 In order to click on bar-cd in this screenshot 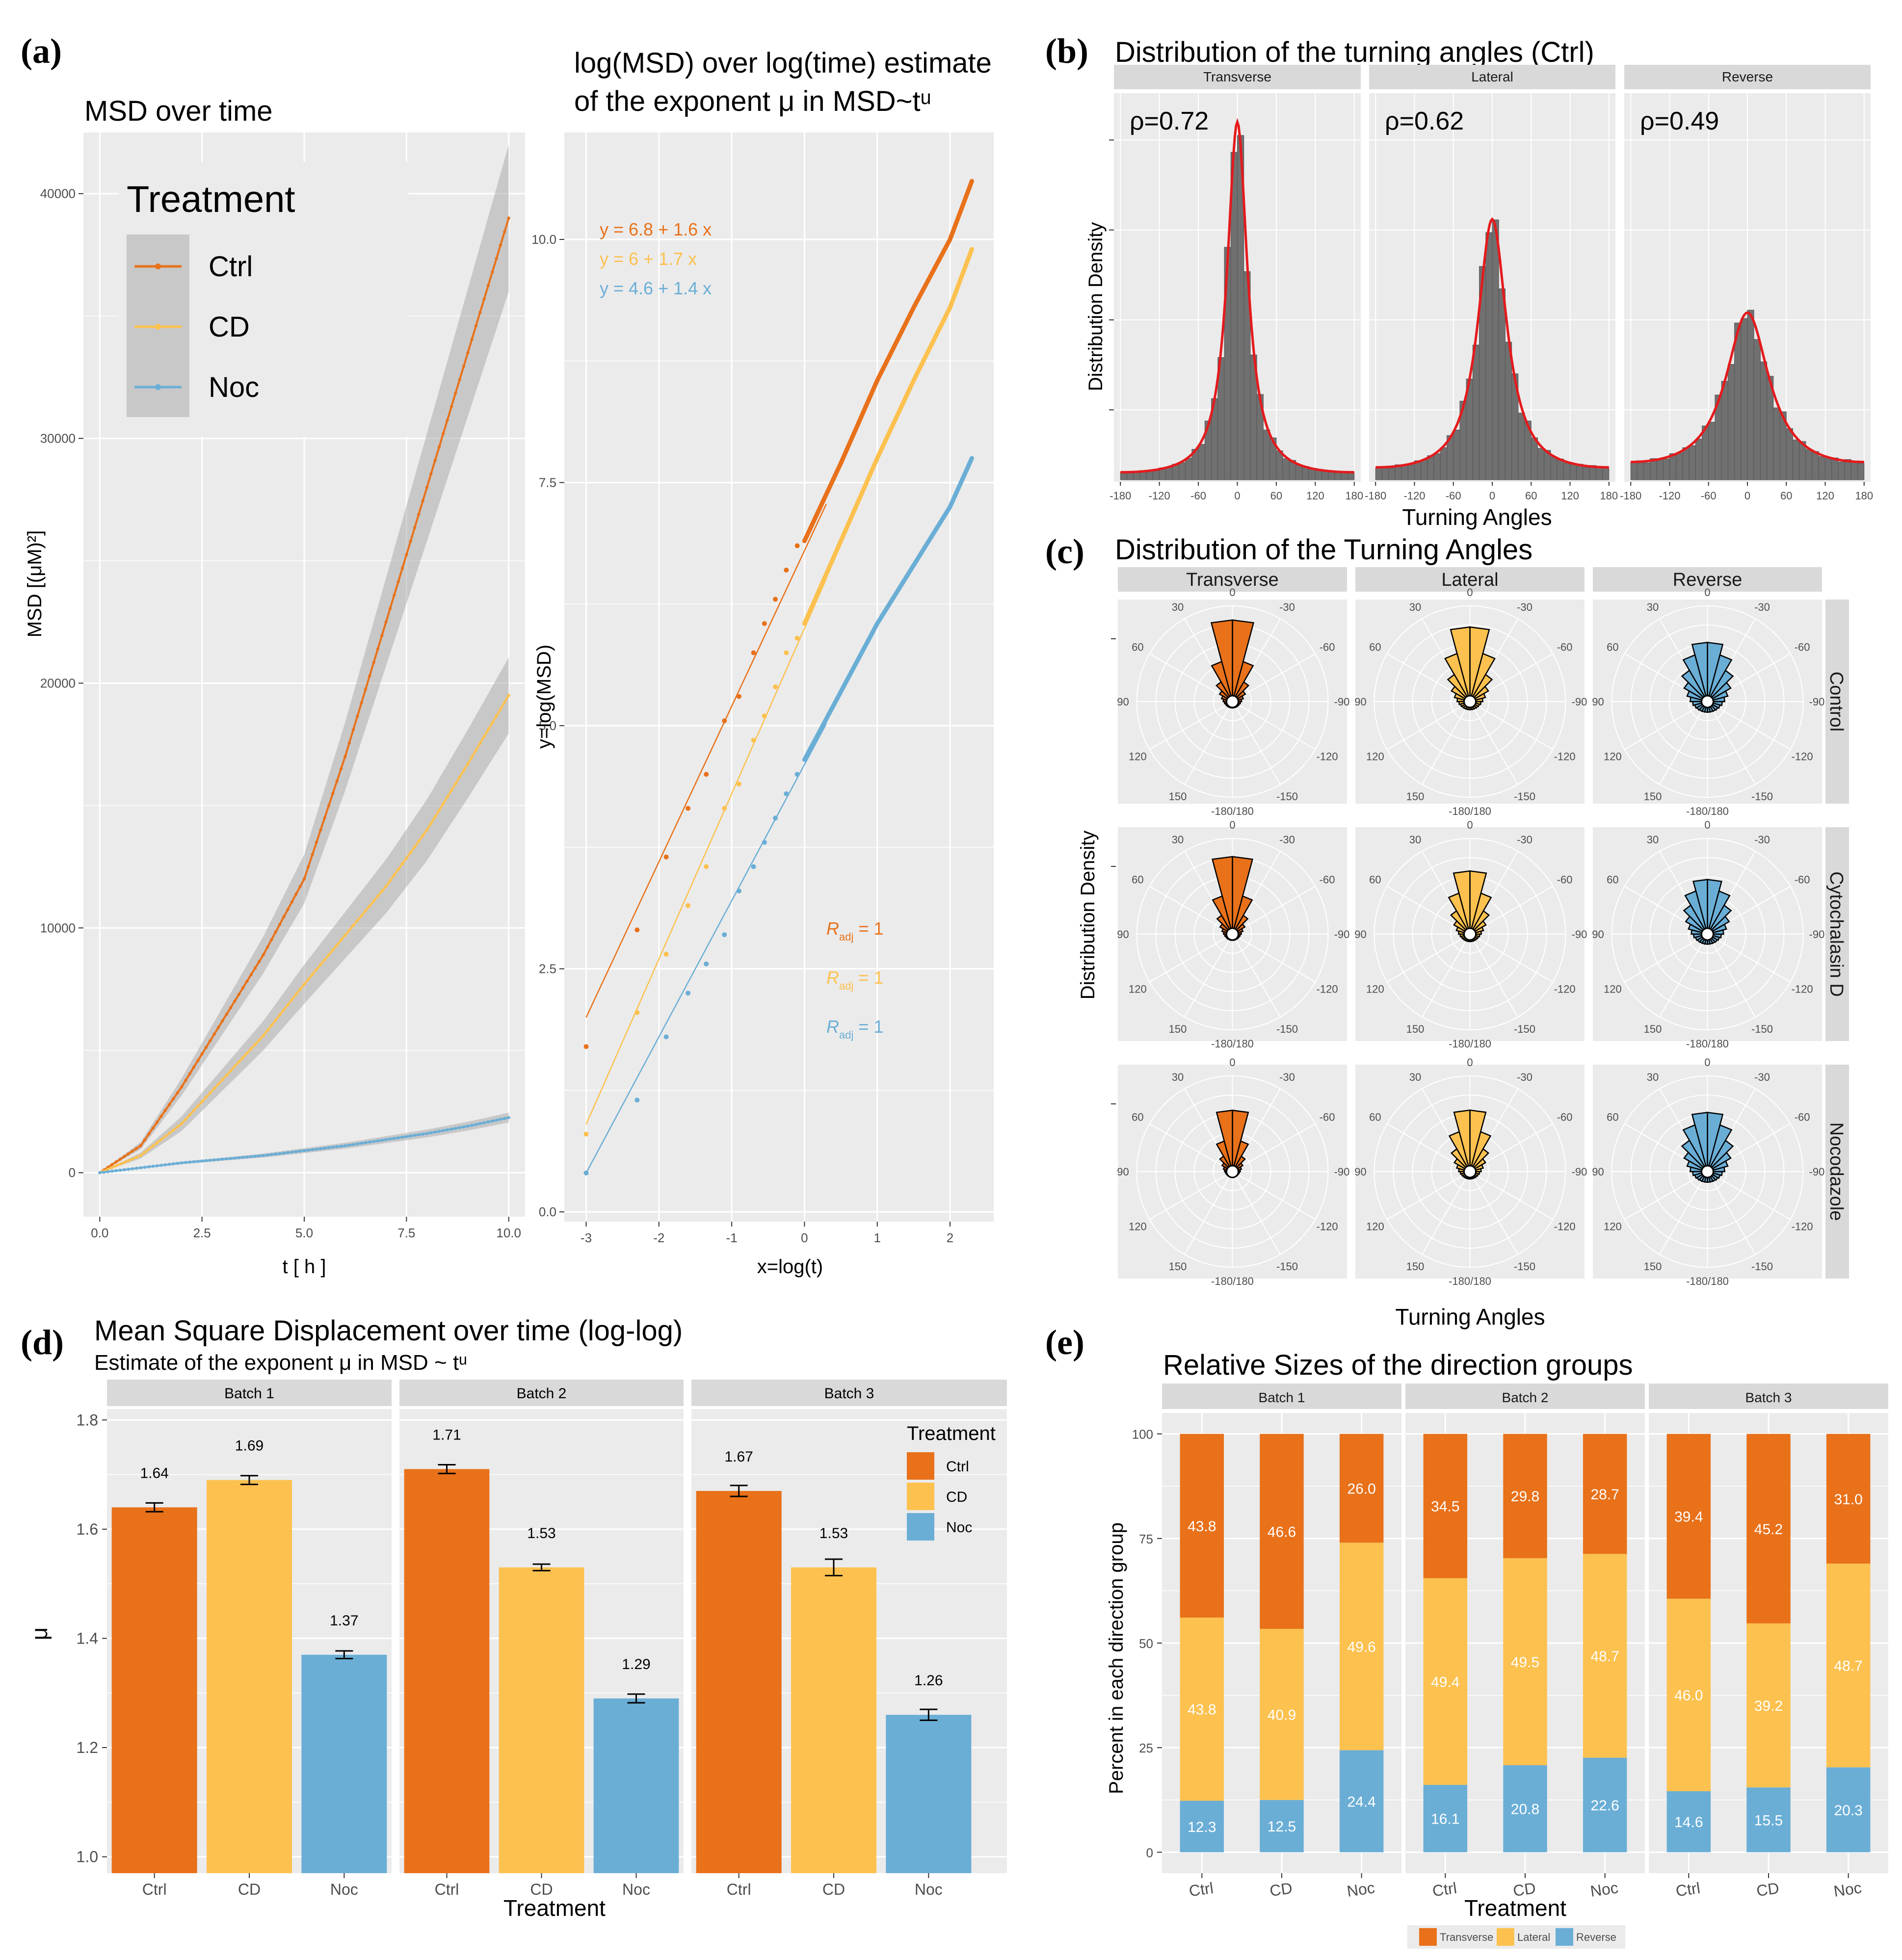, I will do `click(834, 1720)`.